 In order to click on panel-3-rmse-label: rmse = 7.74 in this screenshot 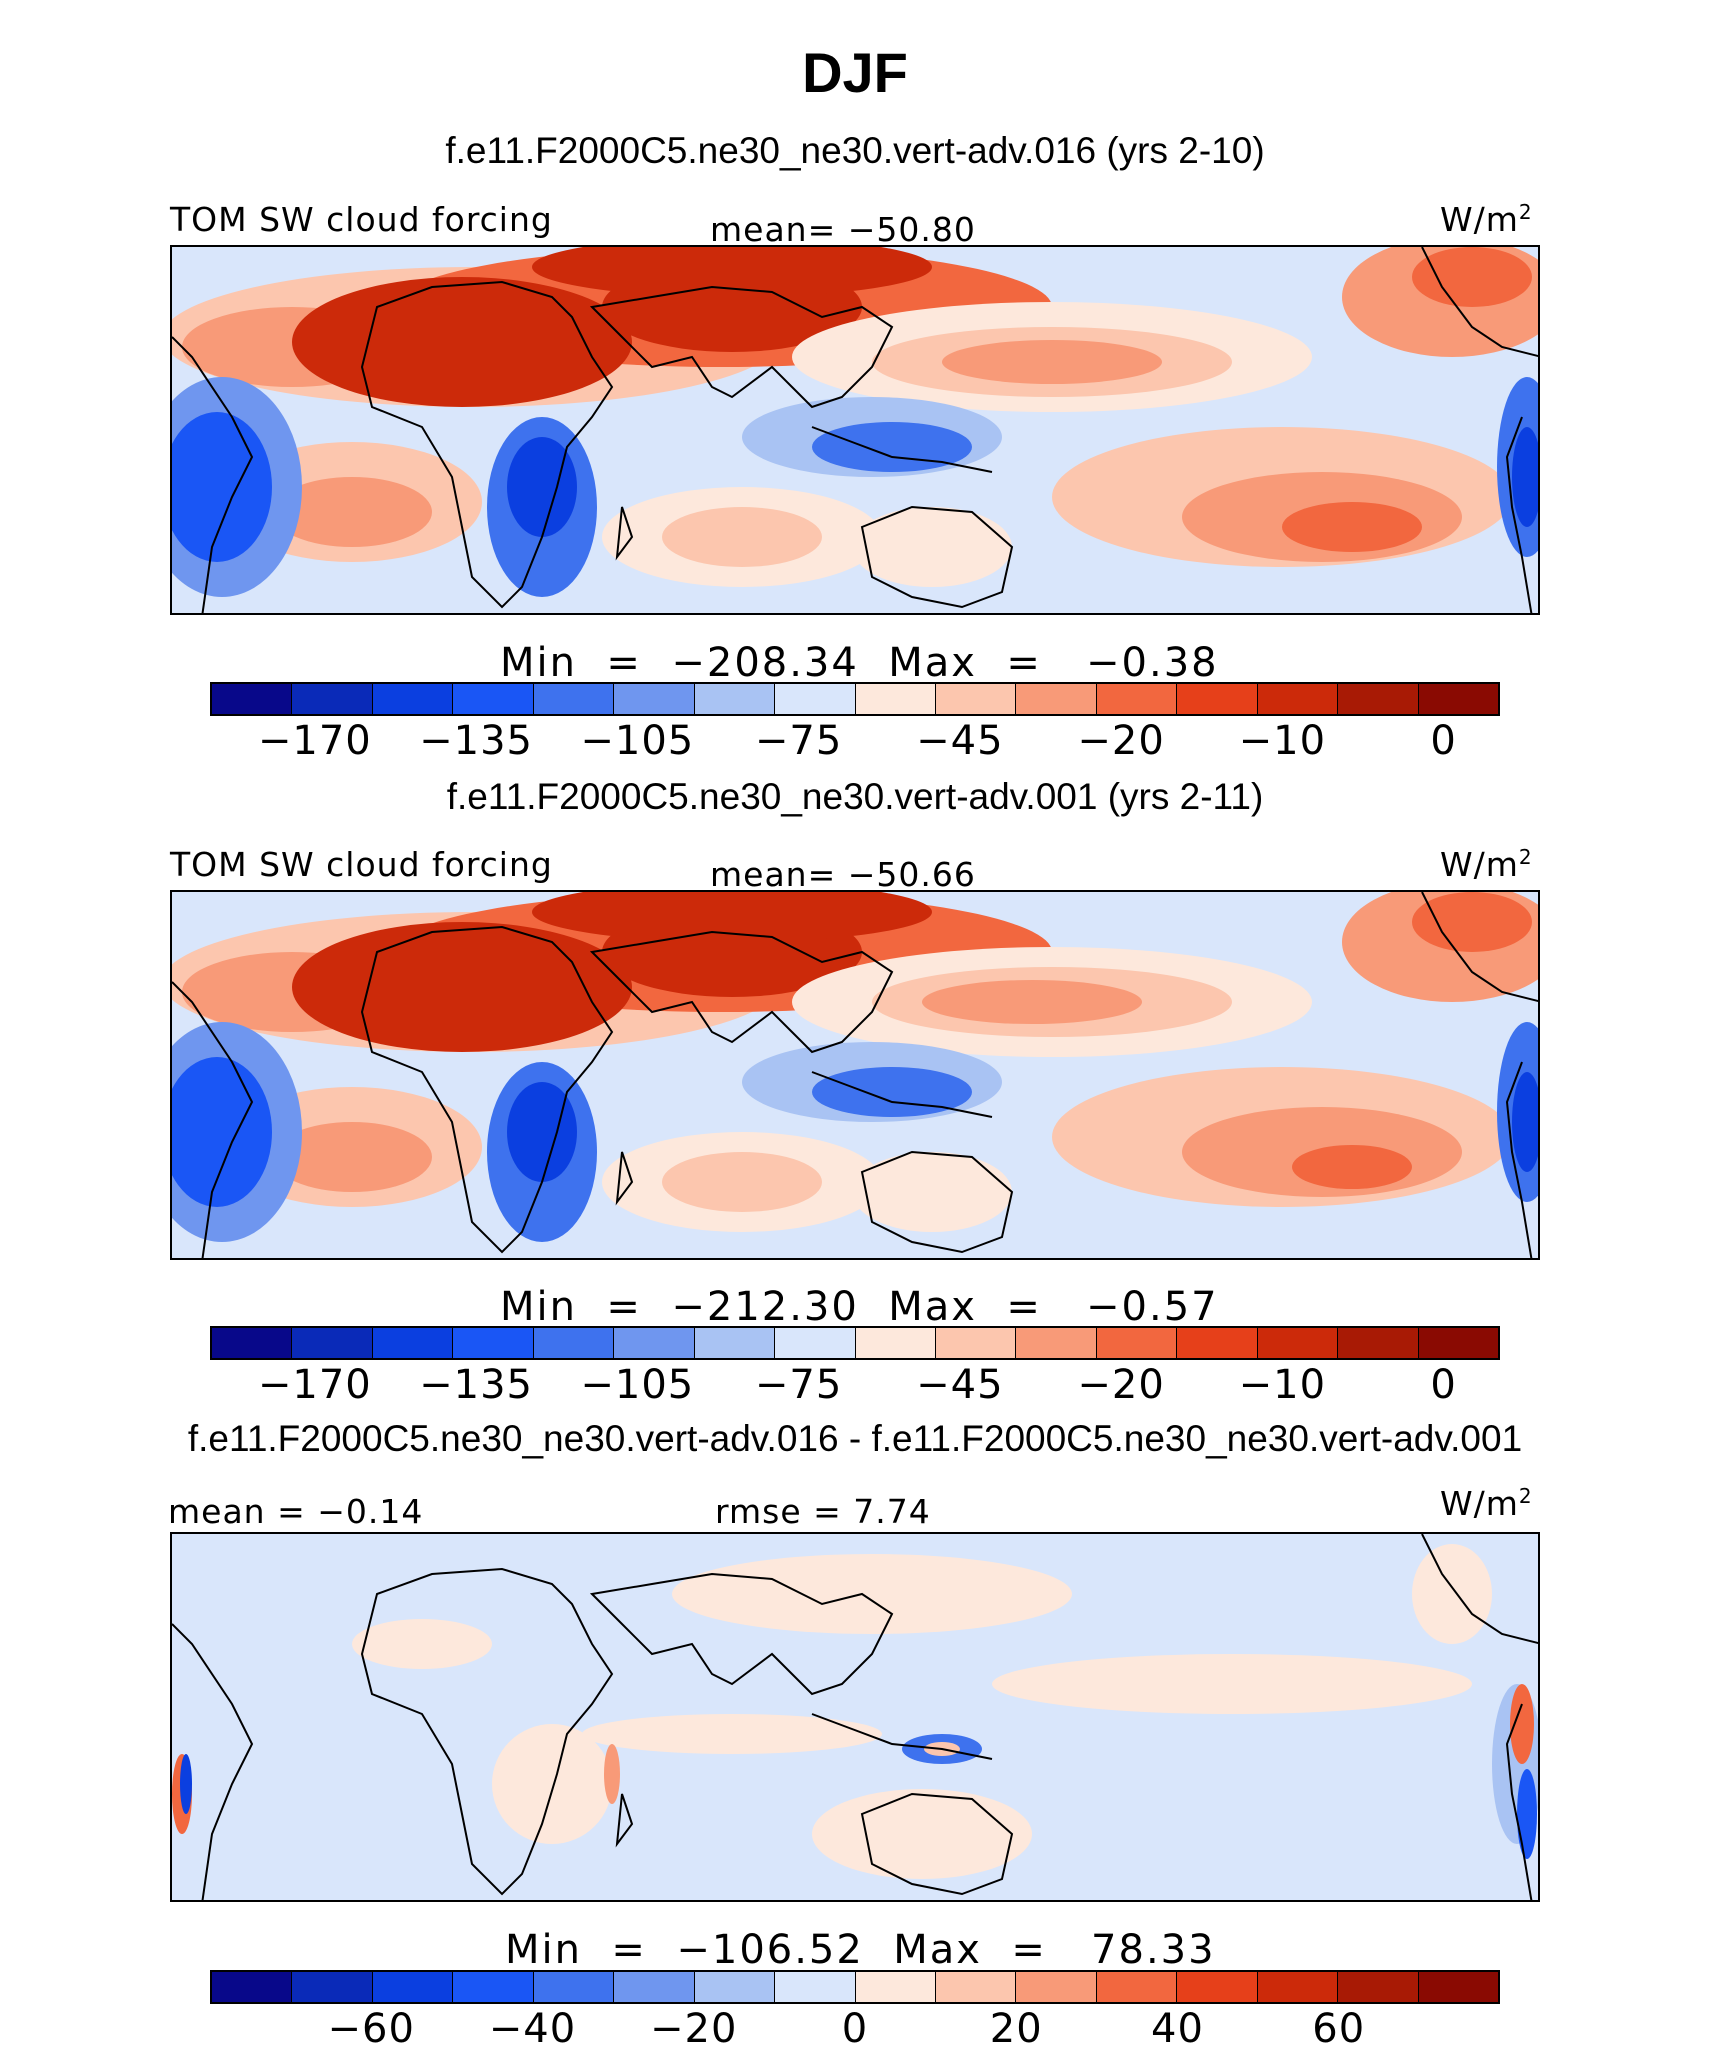, I will do `click(823, 1511)`.